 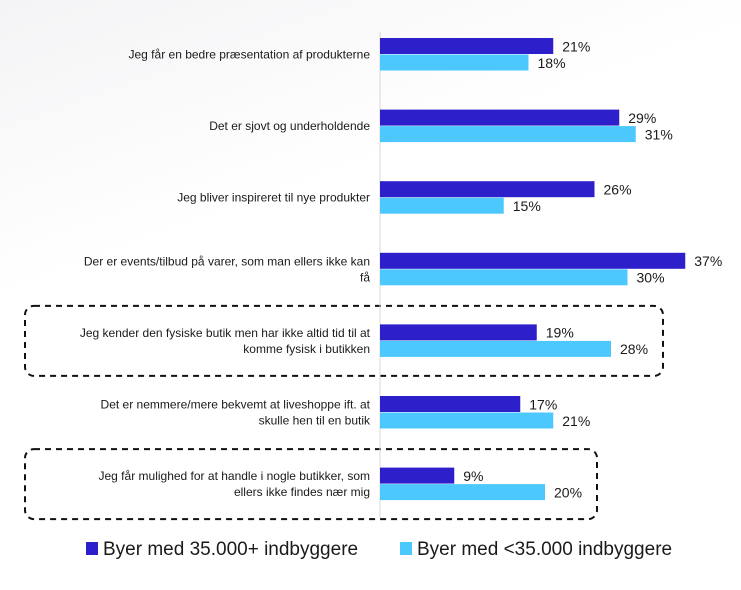 What do you see at coordinates (659, 134) in the screenshot?
I see `value-label: 31%` at bounding box center [659, 134].